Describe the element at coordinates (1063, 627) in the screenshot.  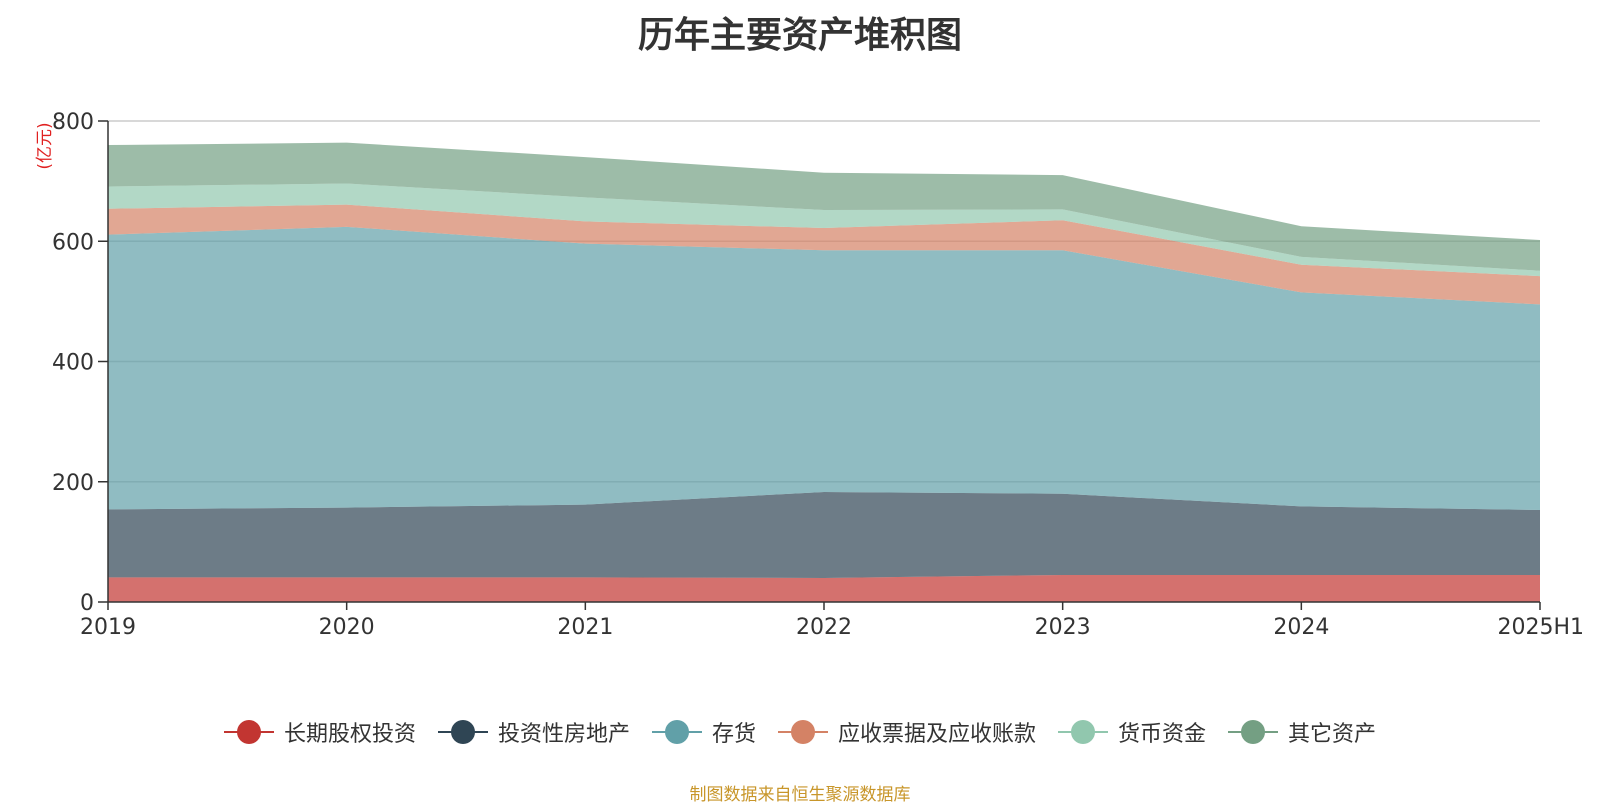
I see `x-tick-label-4: 2023` at that location.